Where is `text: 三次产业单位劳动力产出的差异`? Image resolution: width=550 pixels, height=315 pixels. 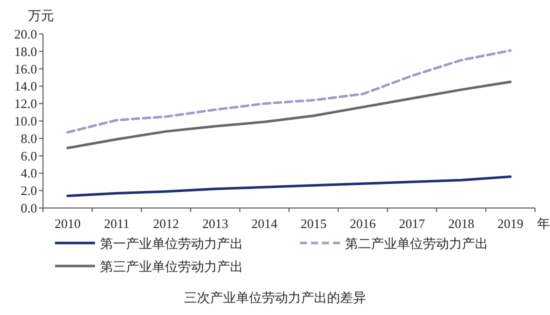
text: 三次产业单位劳动力产出的差异 is located at coordinates (275, 297).